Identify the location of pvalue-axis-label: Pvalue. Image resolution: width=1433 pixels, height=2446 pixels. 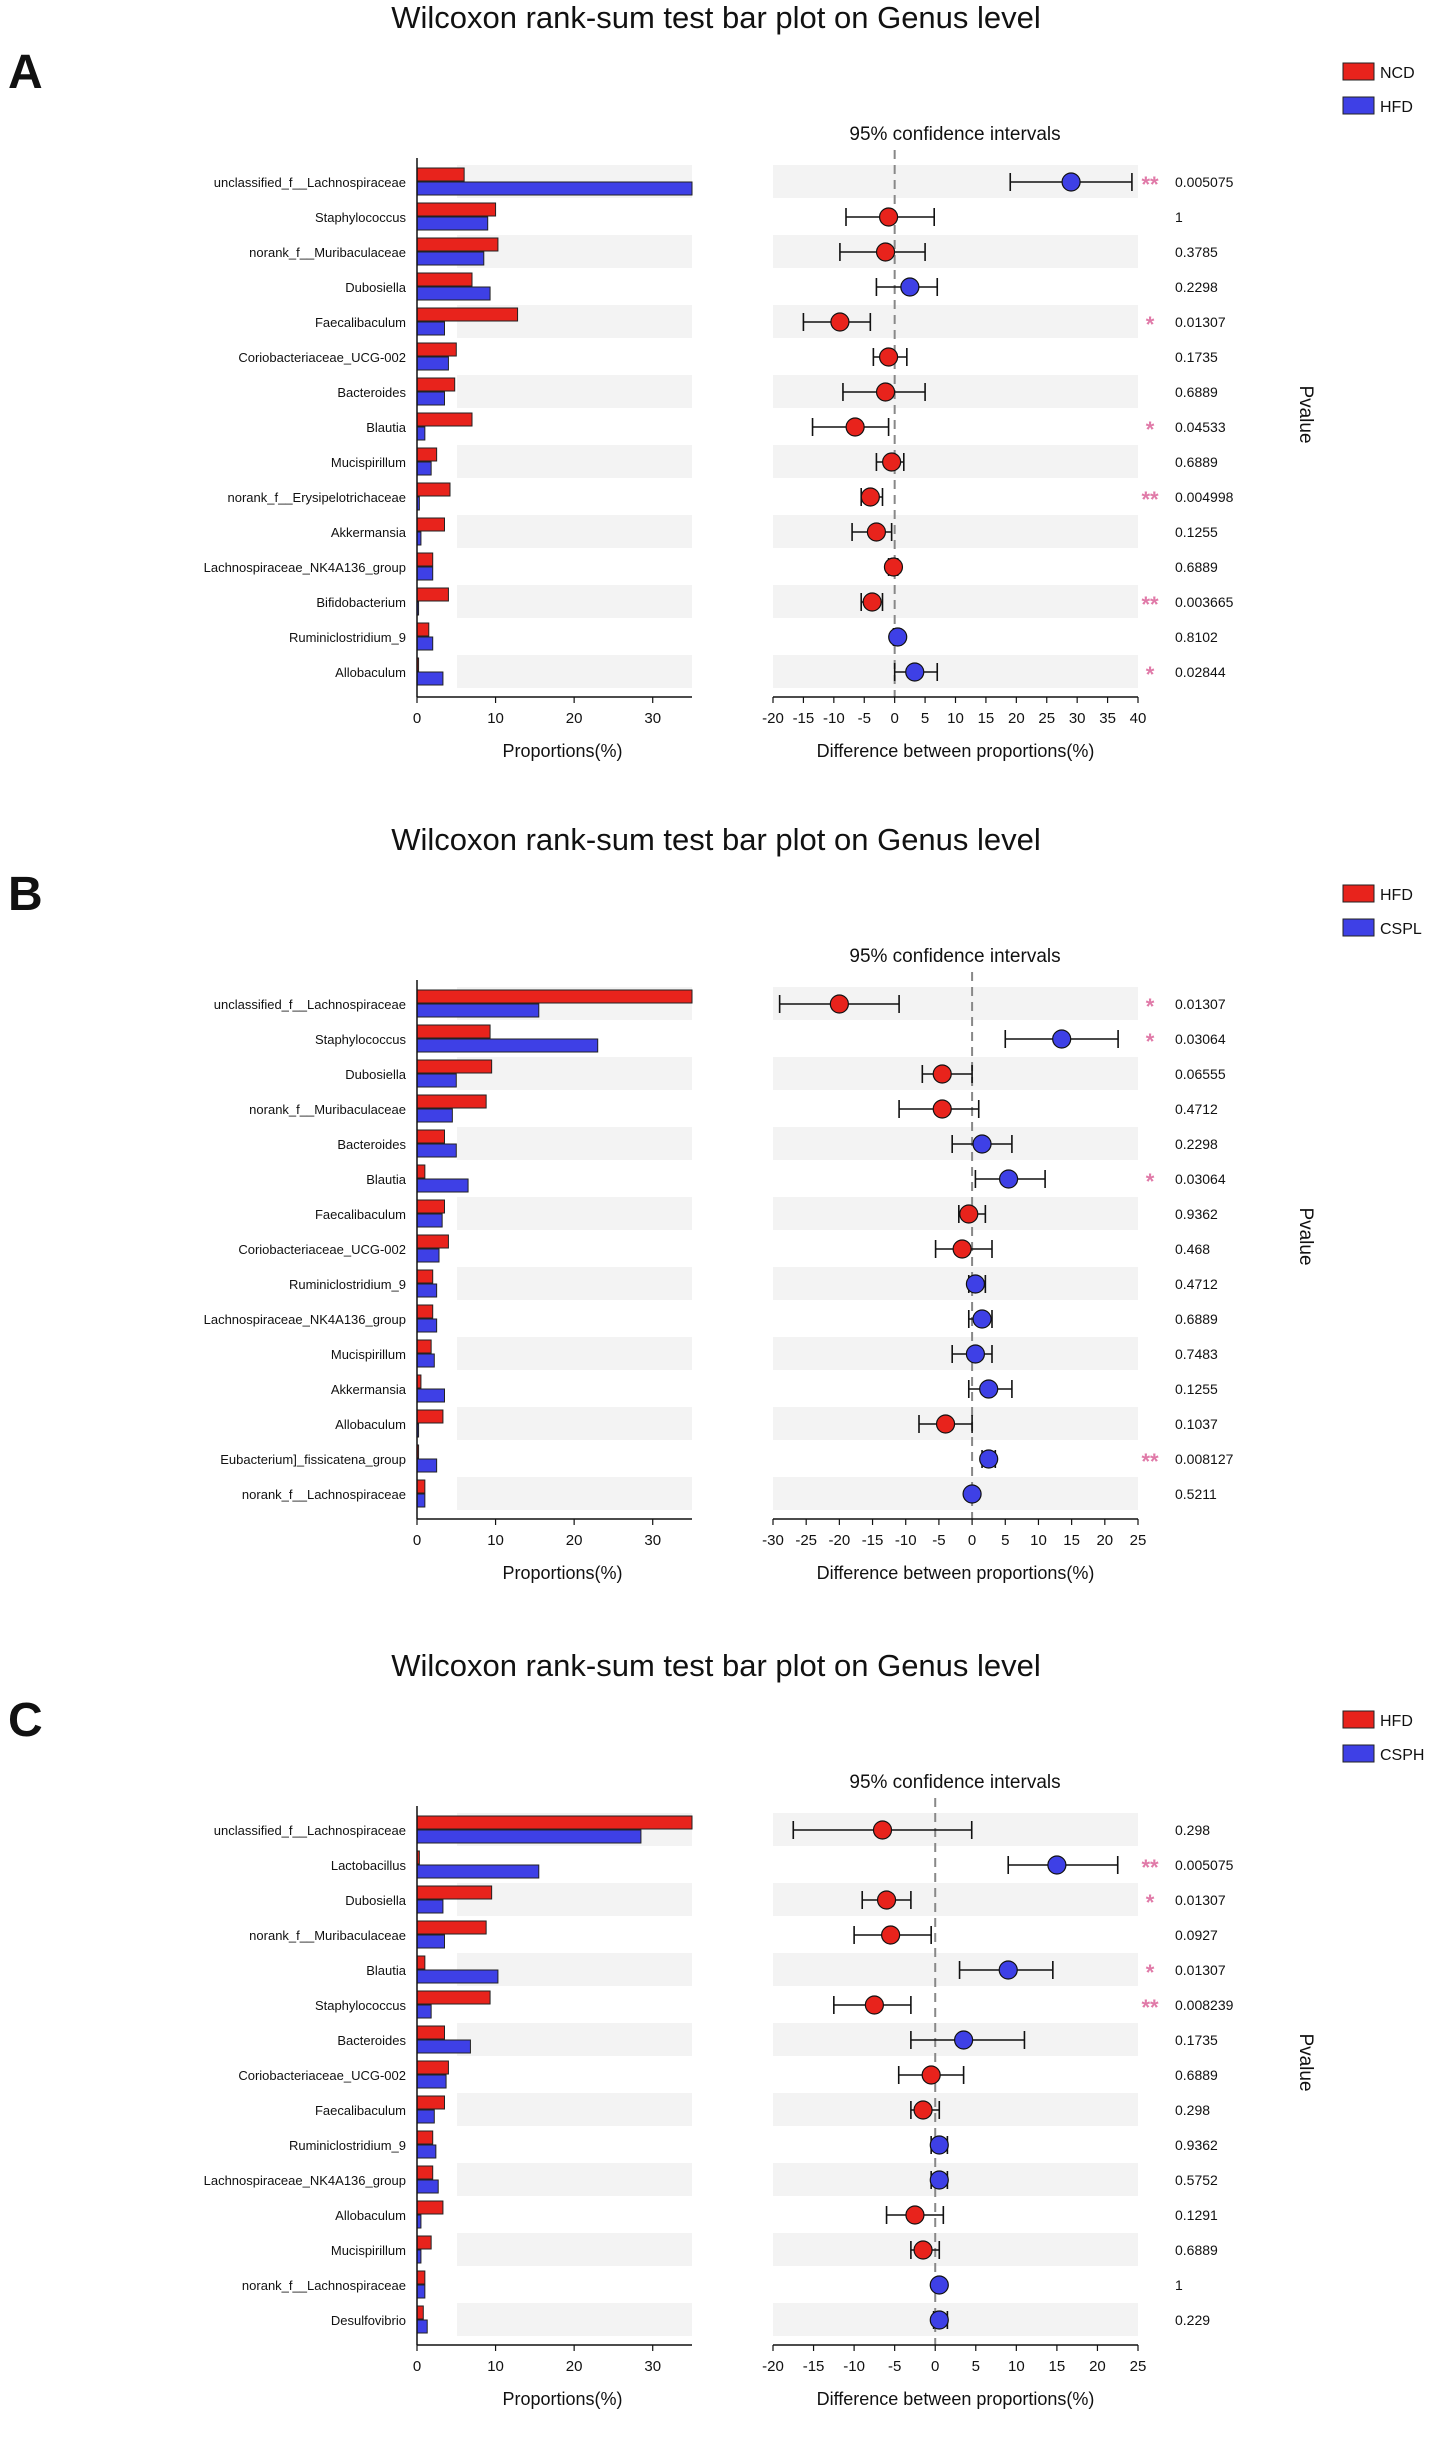
(1305, 1236).